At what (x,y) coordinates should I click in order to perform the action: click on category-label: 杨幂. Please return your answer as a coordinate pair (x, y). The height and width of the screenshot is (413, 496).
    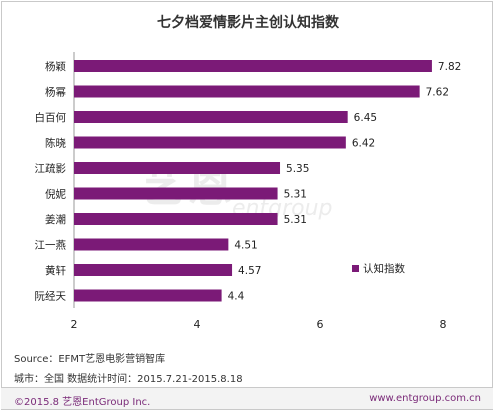
    Looking at the image, I should click on (55, 92).